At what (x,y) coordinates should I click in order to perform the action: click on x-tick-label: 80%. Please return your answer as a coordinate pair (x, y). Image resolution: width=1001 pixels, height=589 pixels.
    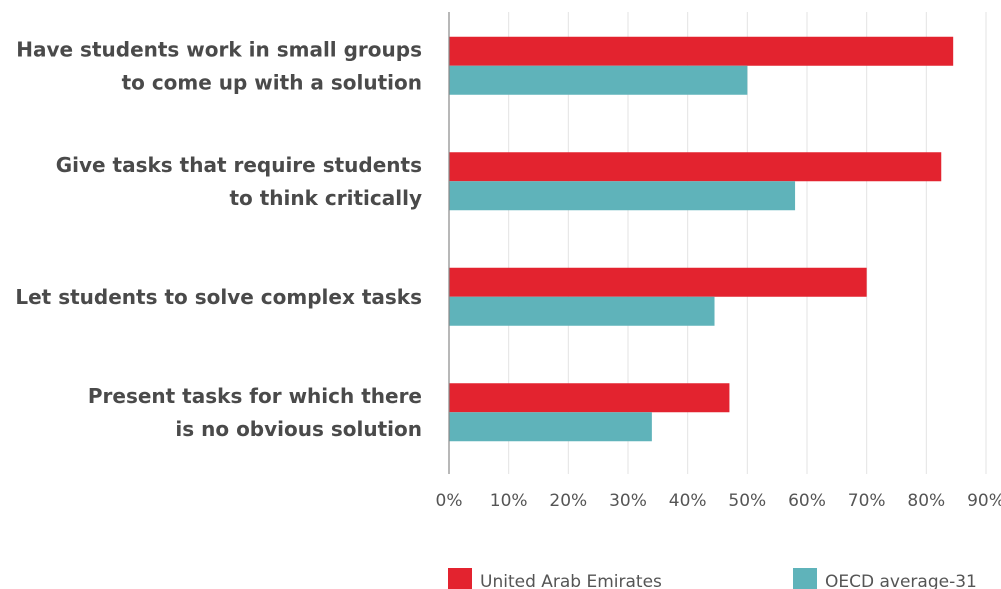
    Looking at the image, I should click on (926, 501).